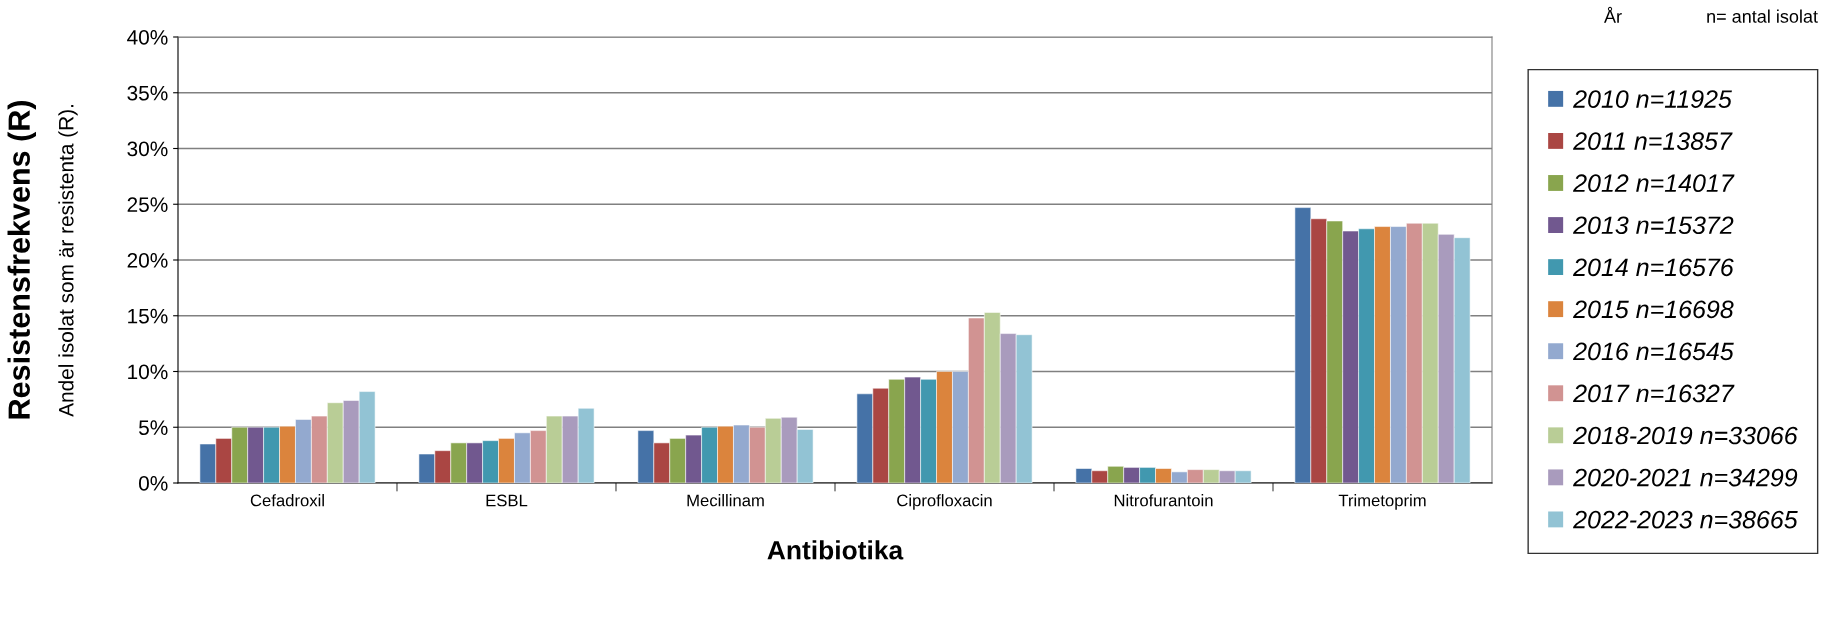 The height and width of the screenshot is (635, 1823). I want to click on x-tick-label: Trimetoprim, so click(1382, 502).